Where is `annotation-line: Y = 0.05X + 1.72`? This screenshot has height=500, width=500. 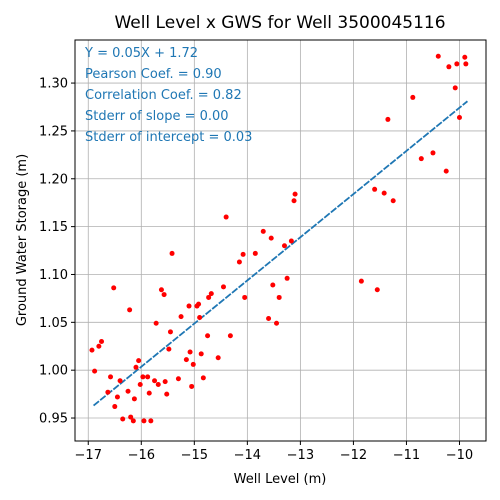
annotation-line: Y = 0.05X + 1.72 is located at coordinates (141, 53).